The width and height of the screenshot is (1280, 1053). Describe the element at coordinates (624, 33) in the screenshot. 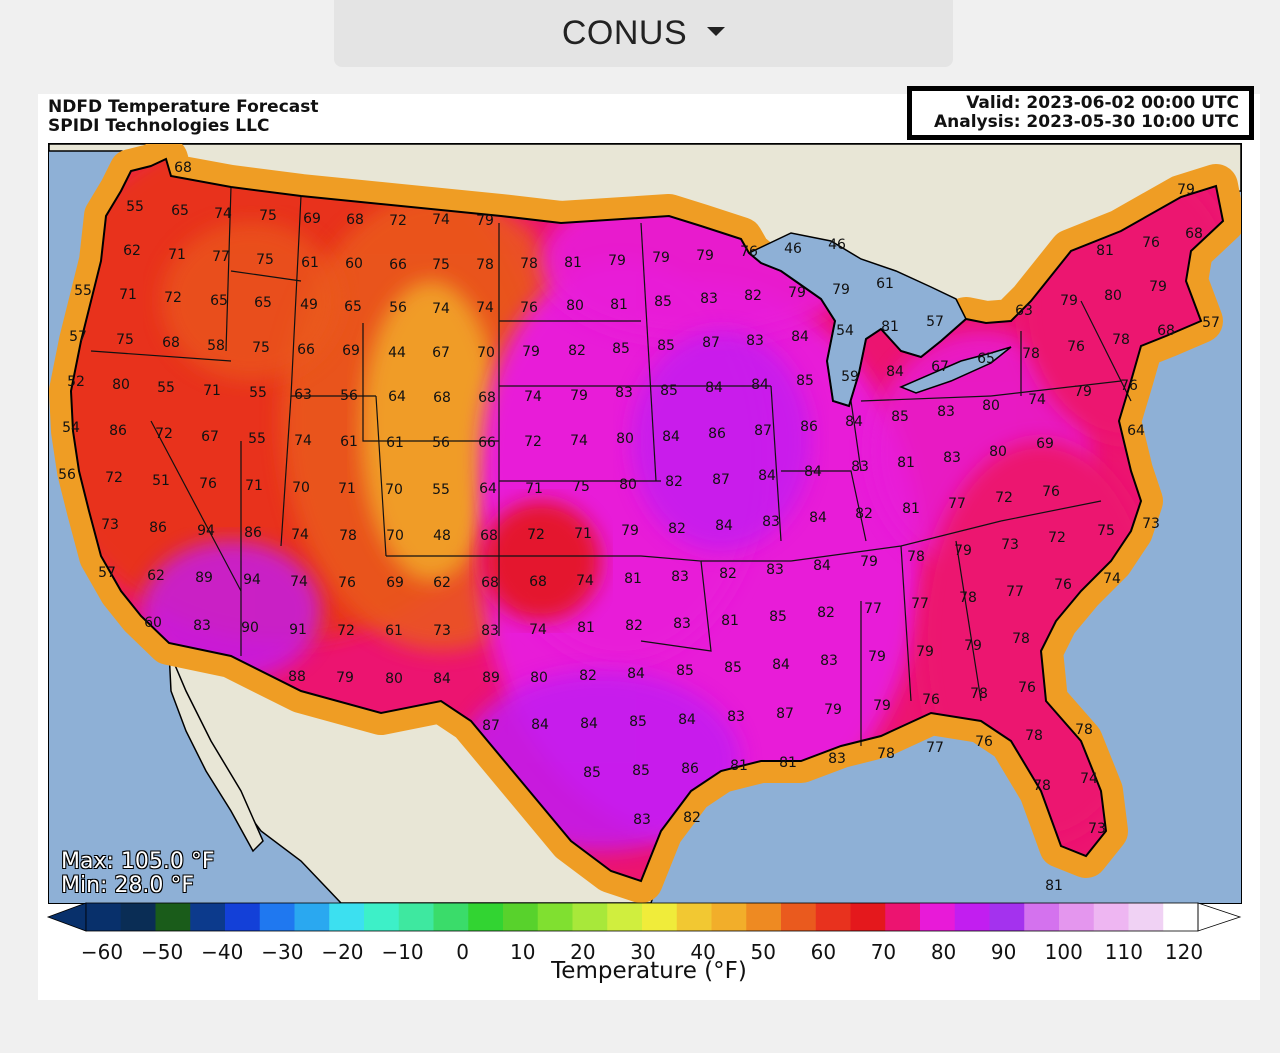

I see `region-dropdown-label: CONUS` at that location.